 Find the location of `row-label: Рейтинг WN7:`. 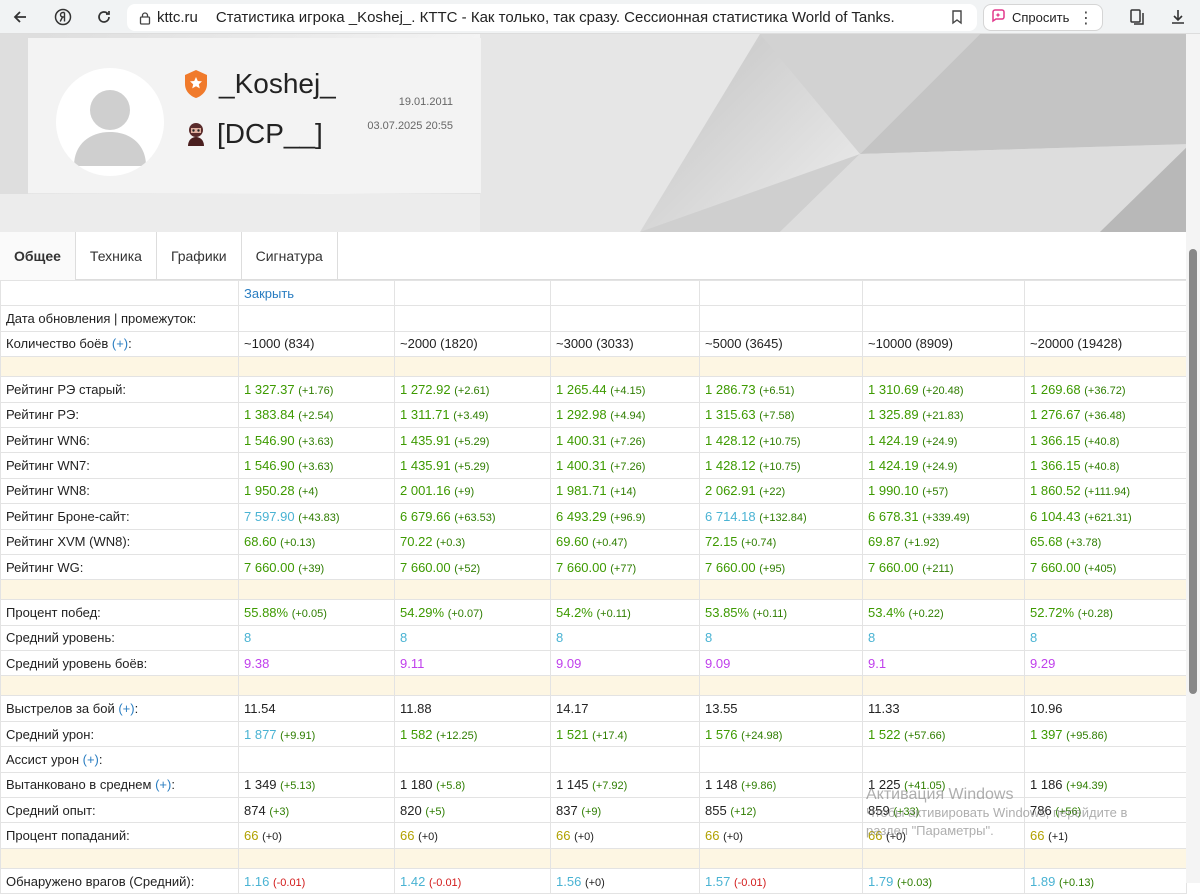

row-label: Рейтинг WN7: is located at coordinates (119, 465).